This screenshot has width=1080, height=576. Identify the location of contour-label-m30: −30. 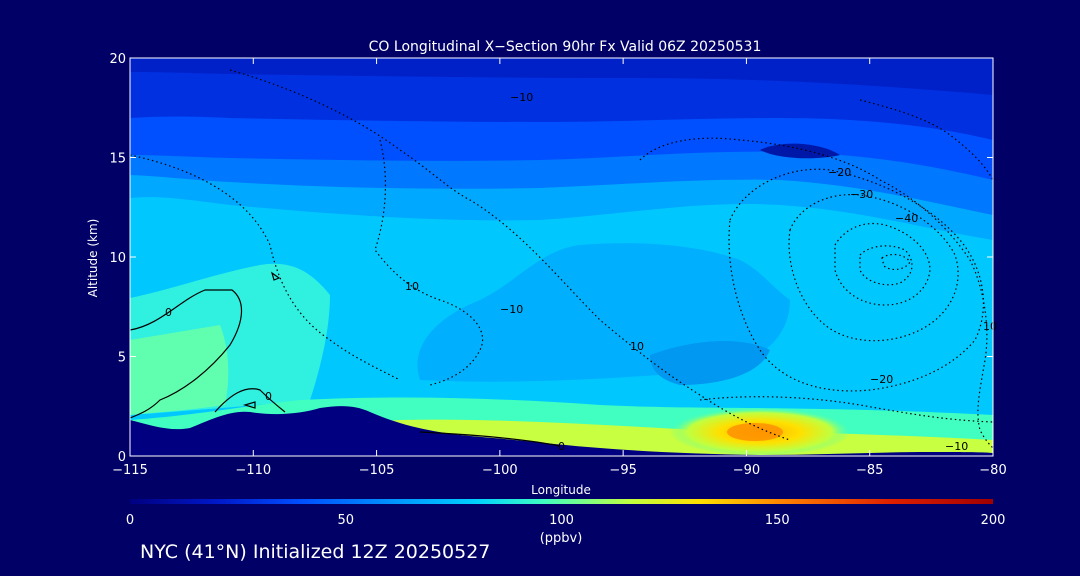
(861, 194).